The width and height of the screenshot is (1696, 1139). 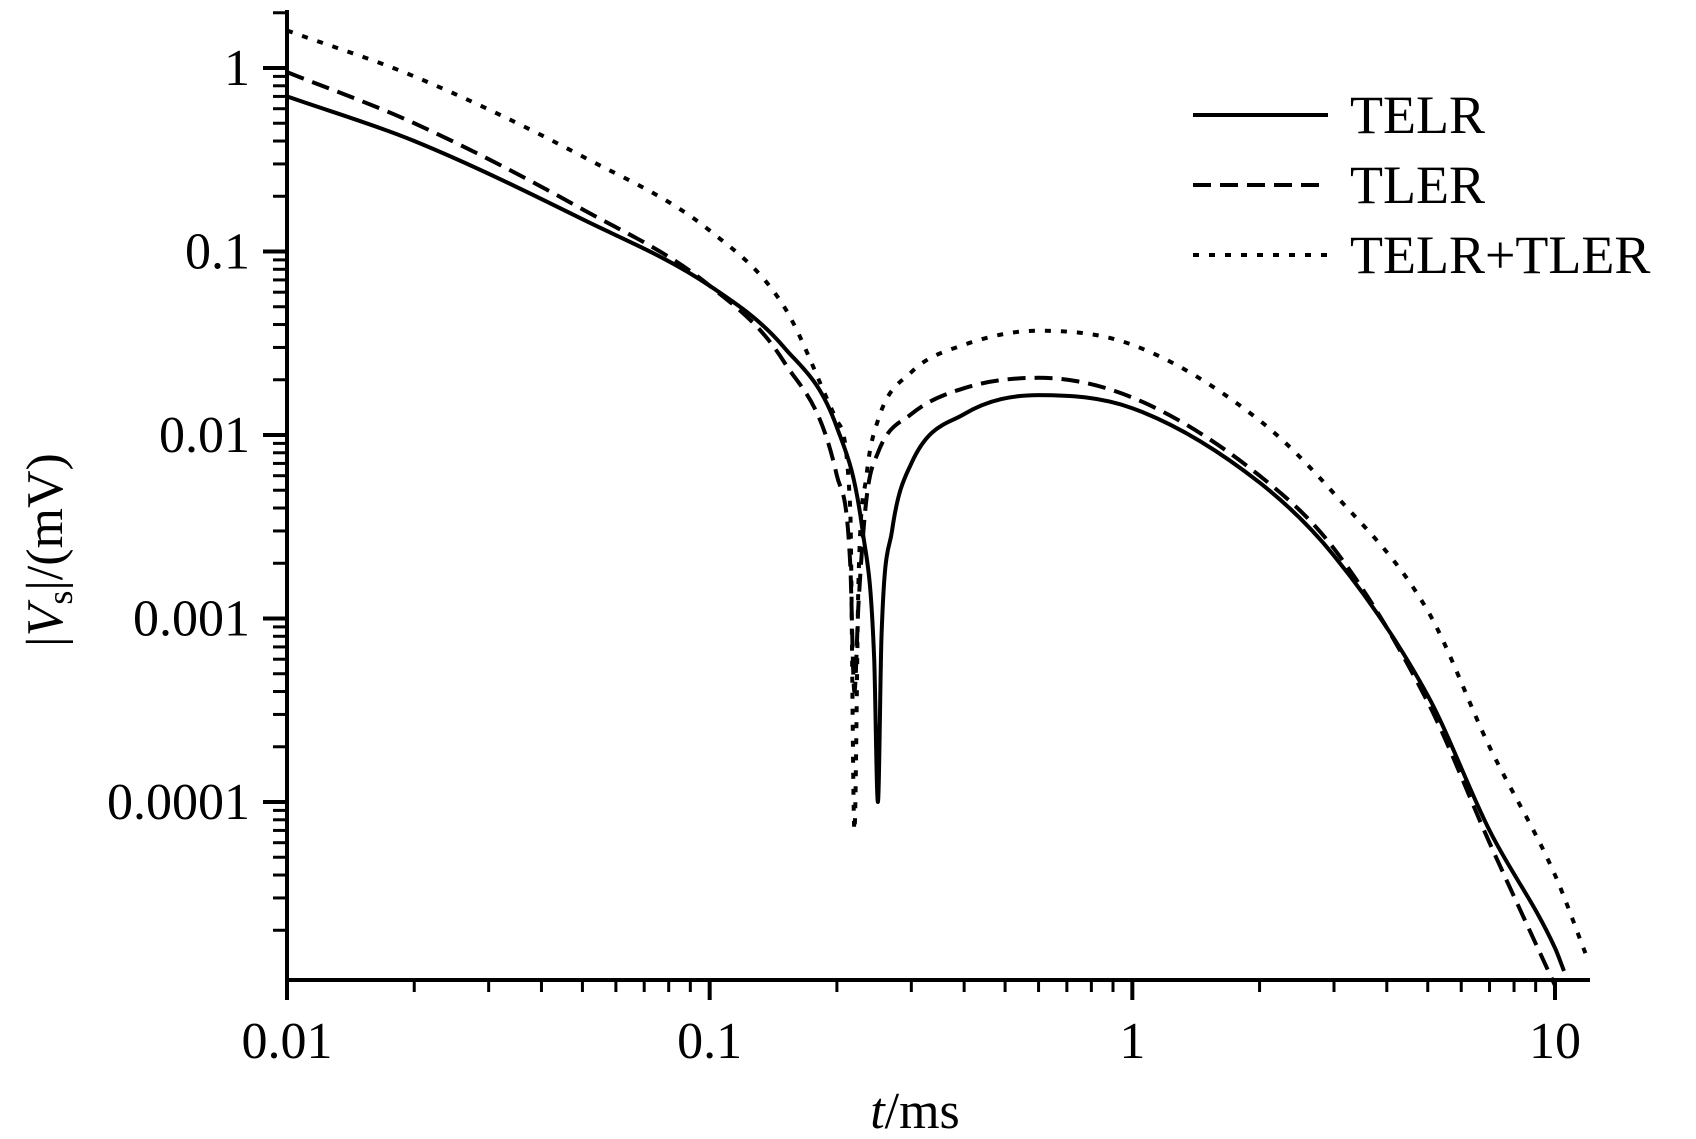 I want to click on y-tick-label: 0.0001, so click(x=178, y=802).